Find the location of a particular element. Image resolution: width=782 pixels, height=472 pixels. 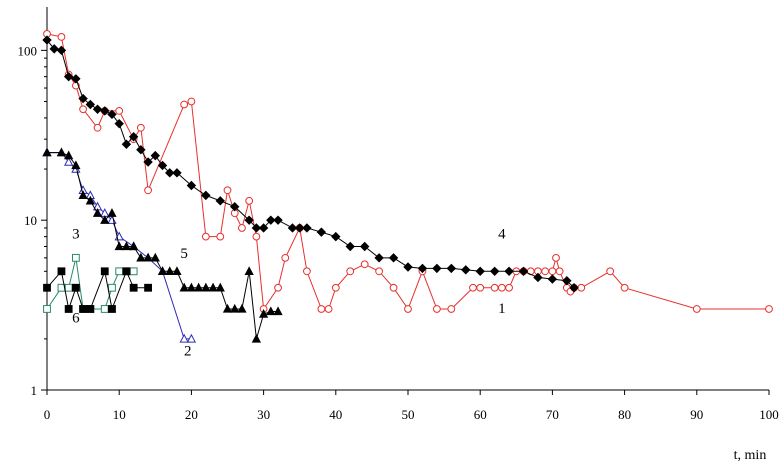

curve-label: 6 is located at coordinates (76, 318).